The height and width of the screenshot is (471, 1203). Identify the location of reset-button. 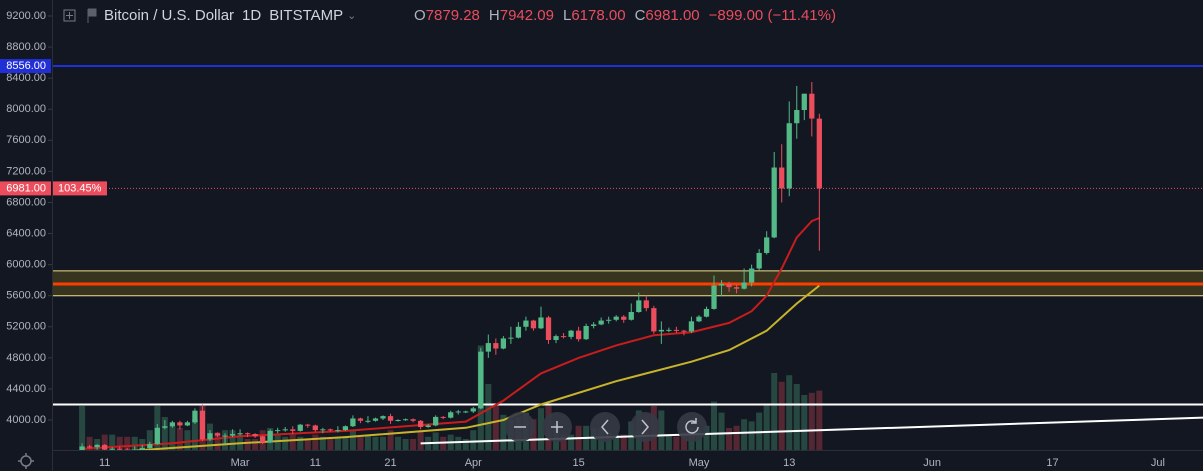
(692, 427).